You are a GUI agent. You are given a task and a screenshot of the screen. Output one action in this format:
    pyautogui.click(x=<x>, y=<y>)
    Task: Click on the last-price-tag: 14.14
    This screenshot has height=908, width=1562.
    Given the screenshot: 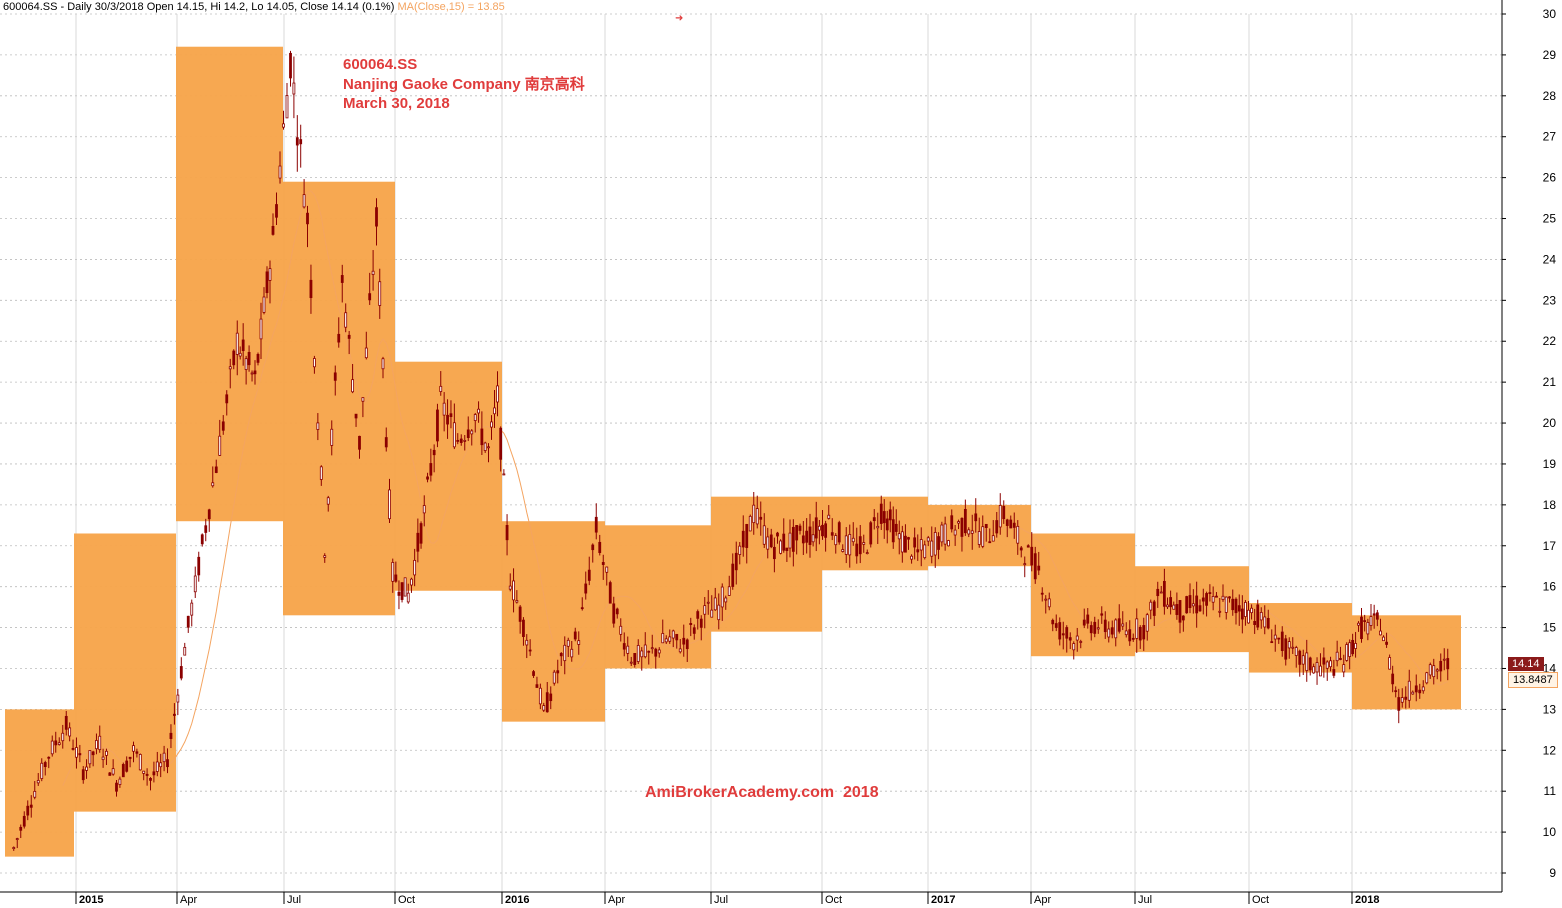 What is the action you would take?
    pyautogui.click(x=1526, y=664)
    